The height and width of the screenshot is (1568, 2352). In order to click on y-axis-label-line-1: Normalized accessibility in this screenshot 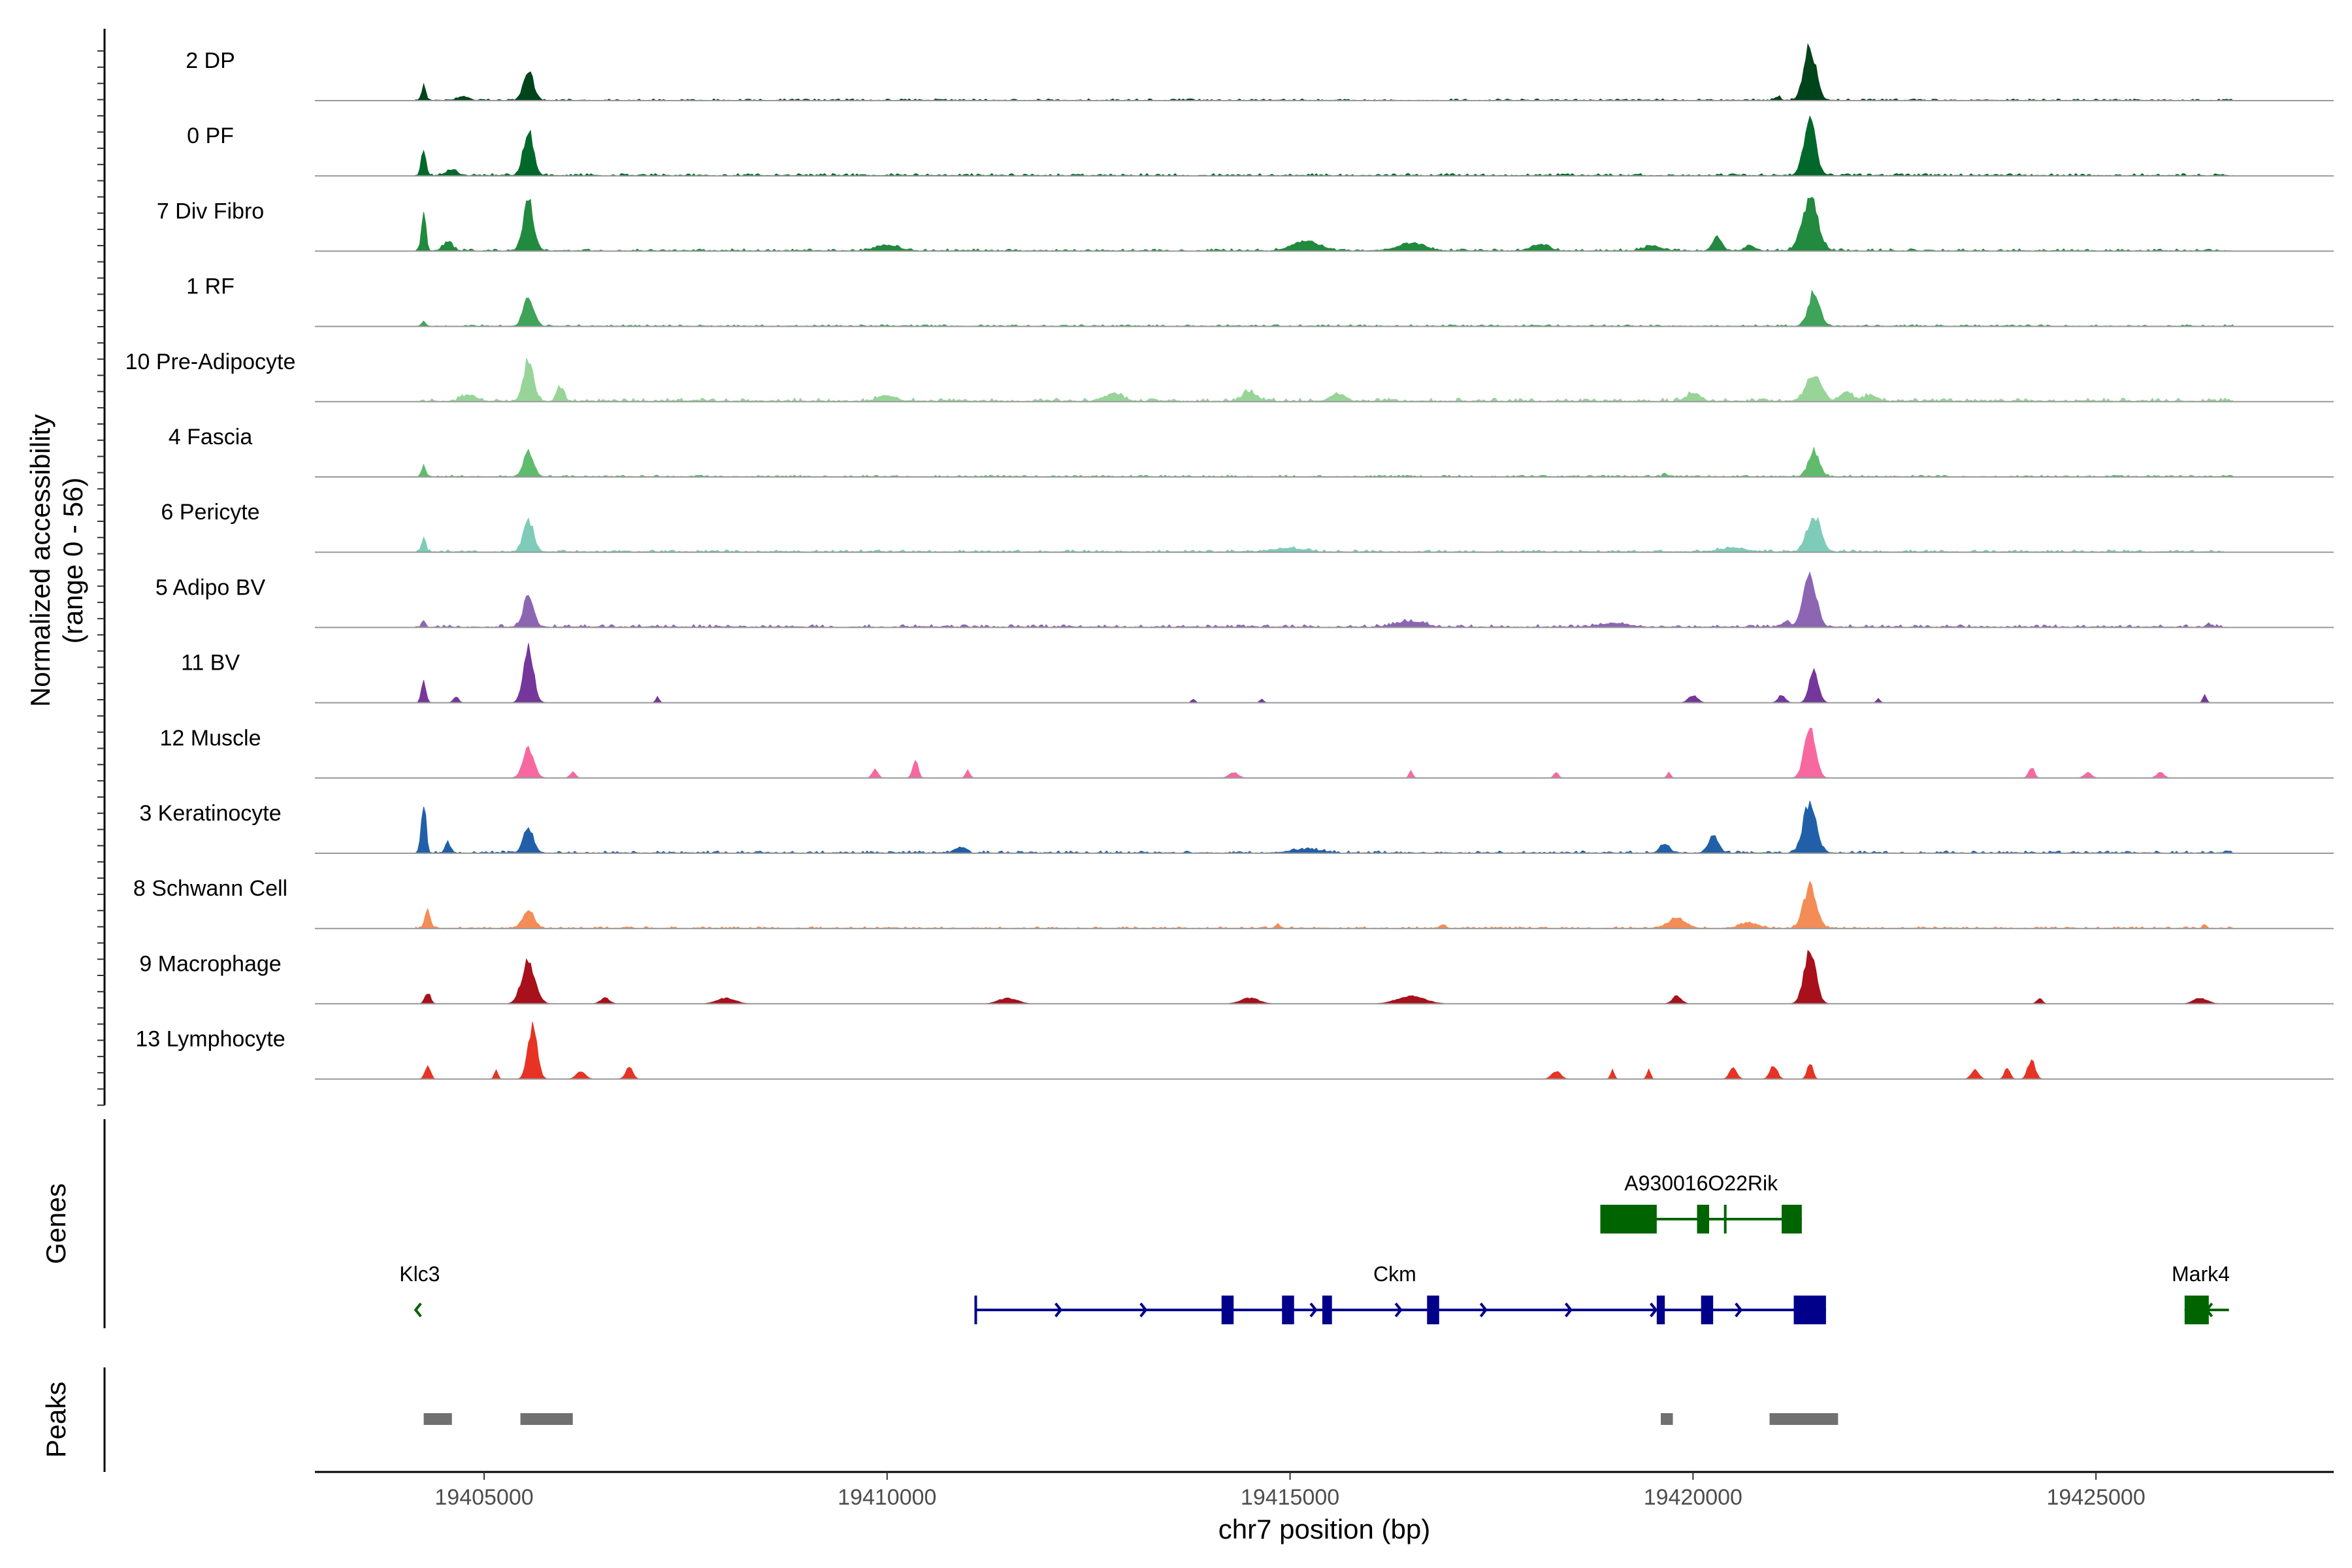, I will do `click(40, 560)`.